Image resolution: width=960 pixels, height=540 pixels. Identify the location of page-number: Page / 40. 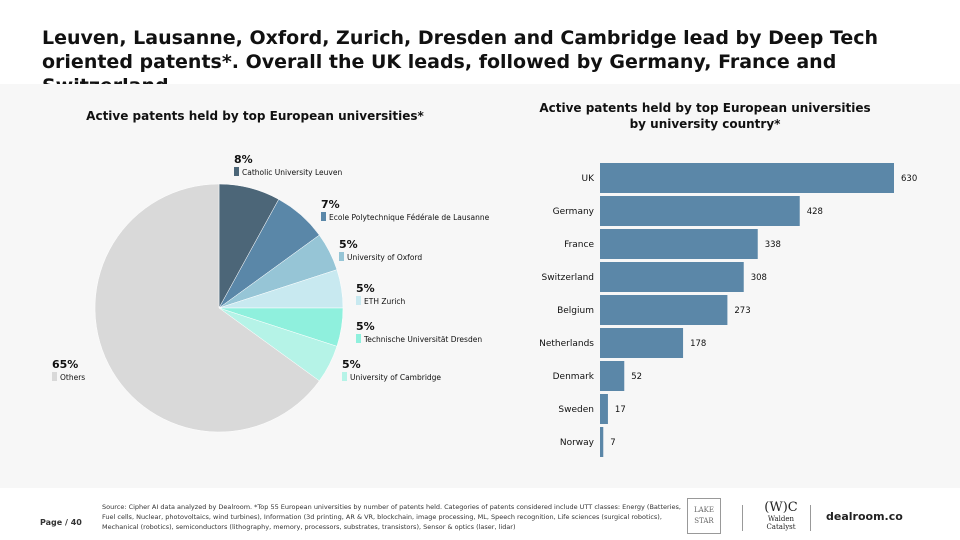
(61, 522).